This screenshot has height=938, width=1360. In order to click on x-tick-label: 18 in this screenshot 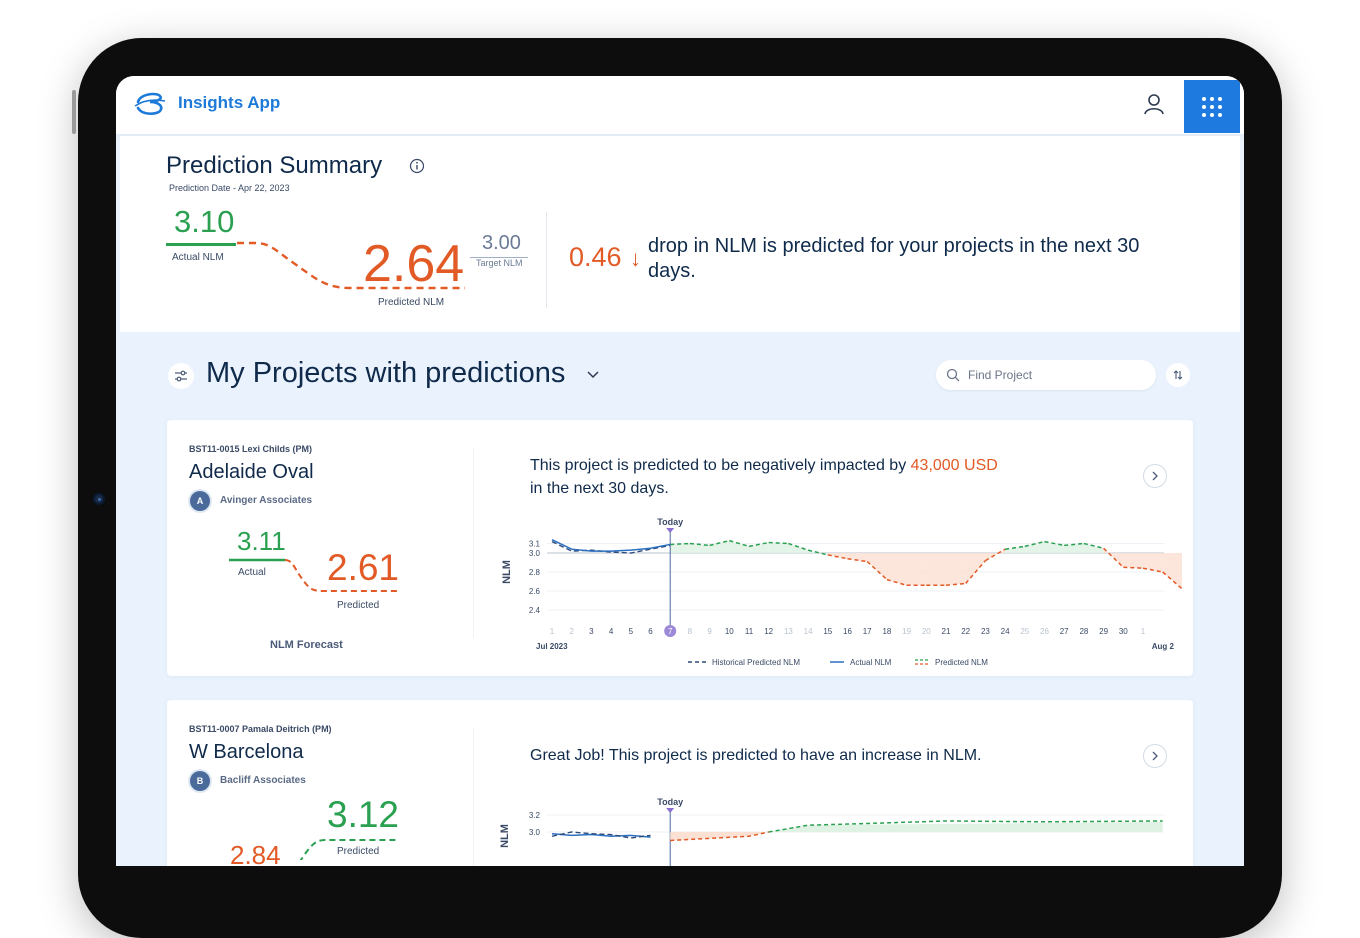, I will do `click(886, 631)`.